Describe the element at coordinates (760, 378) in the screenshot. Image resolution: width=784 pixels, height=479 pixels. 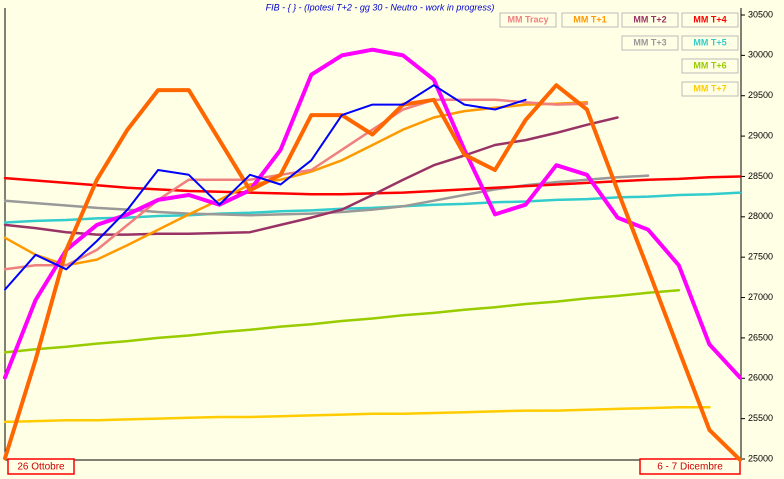
I see `y-tick-label: 26000` at that location.